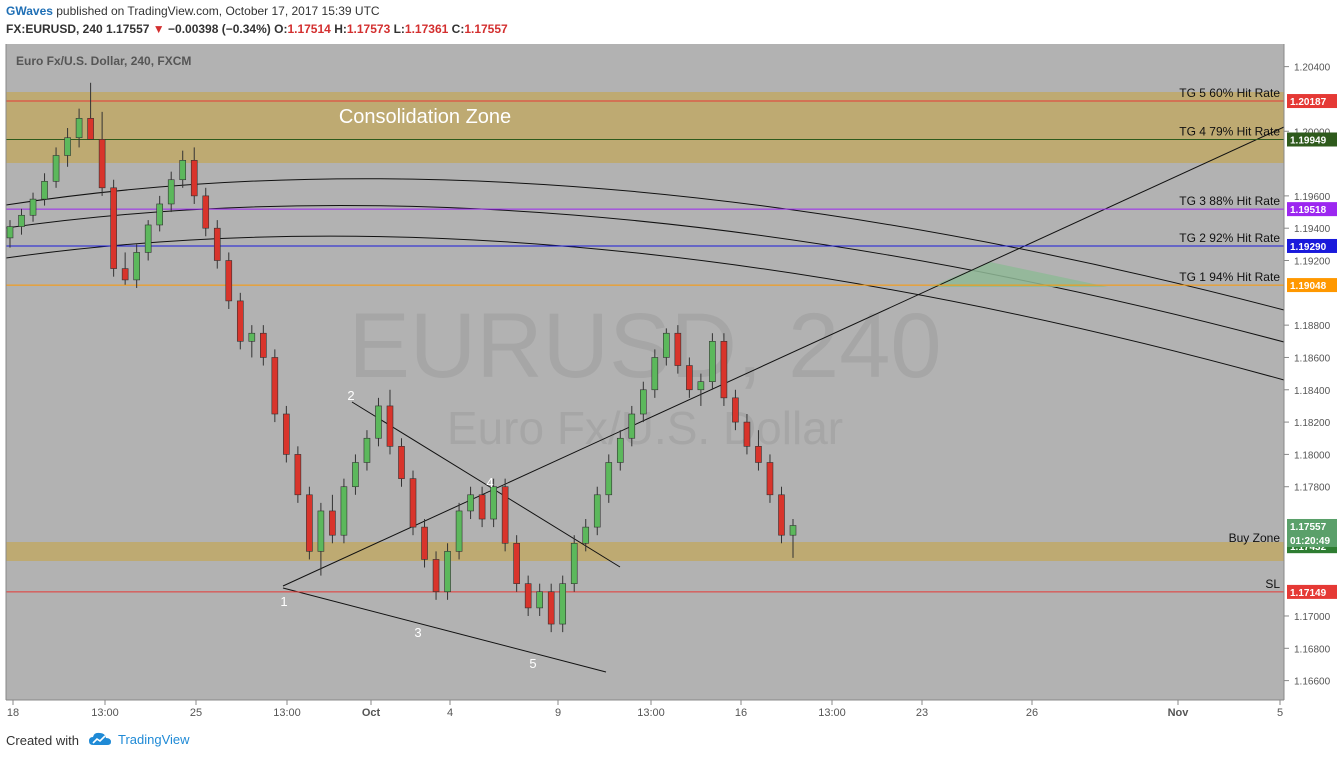  I want to click on high-value: 1.17573, so click(368, 29).